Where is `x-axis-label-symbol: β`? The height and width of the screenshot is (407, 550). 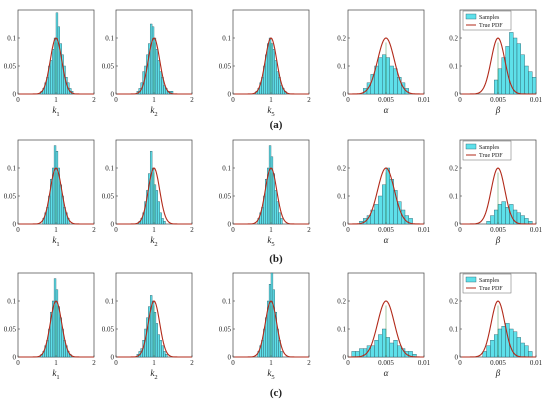
x-axis-label-symbol: β is located at coordinates (498, 110).